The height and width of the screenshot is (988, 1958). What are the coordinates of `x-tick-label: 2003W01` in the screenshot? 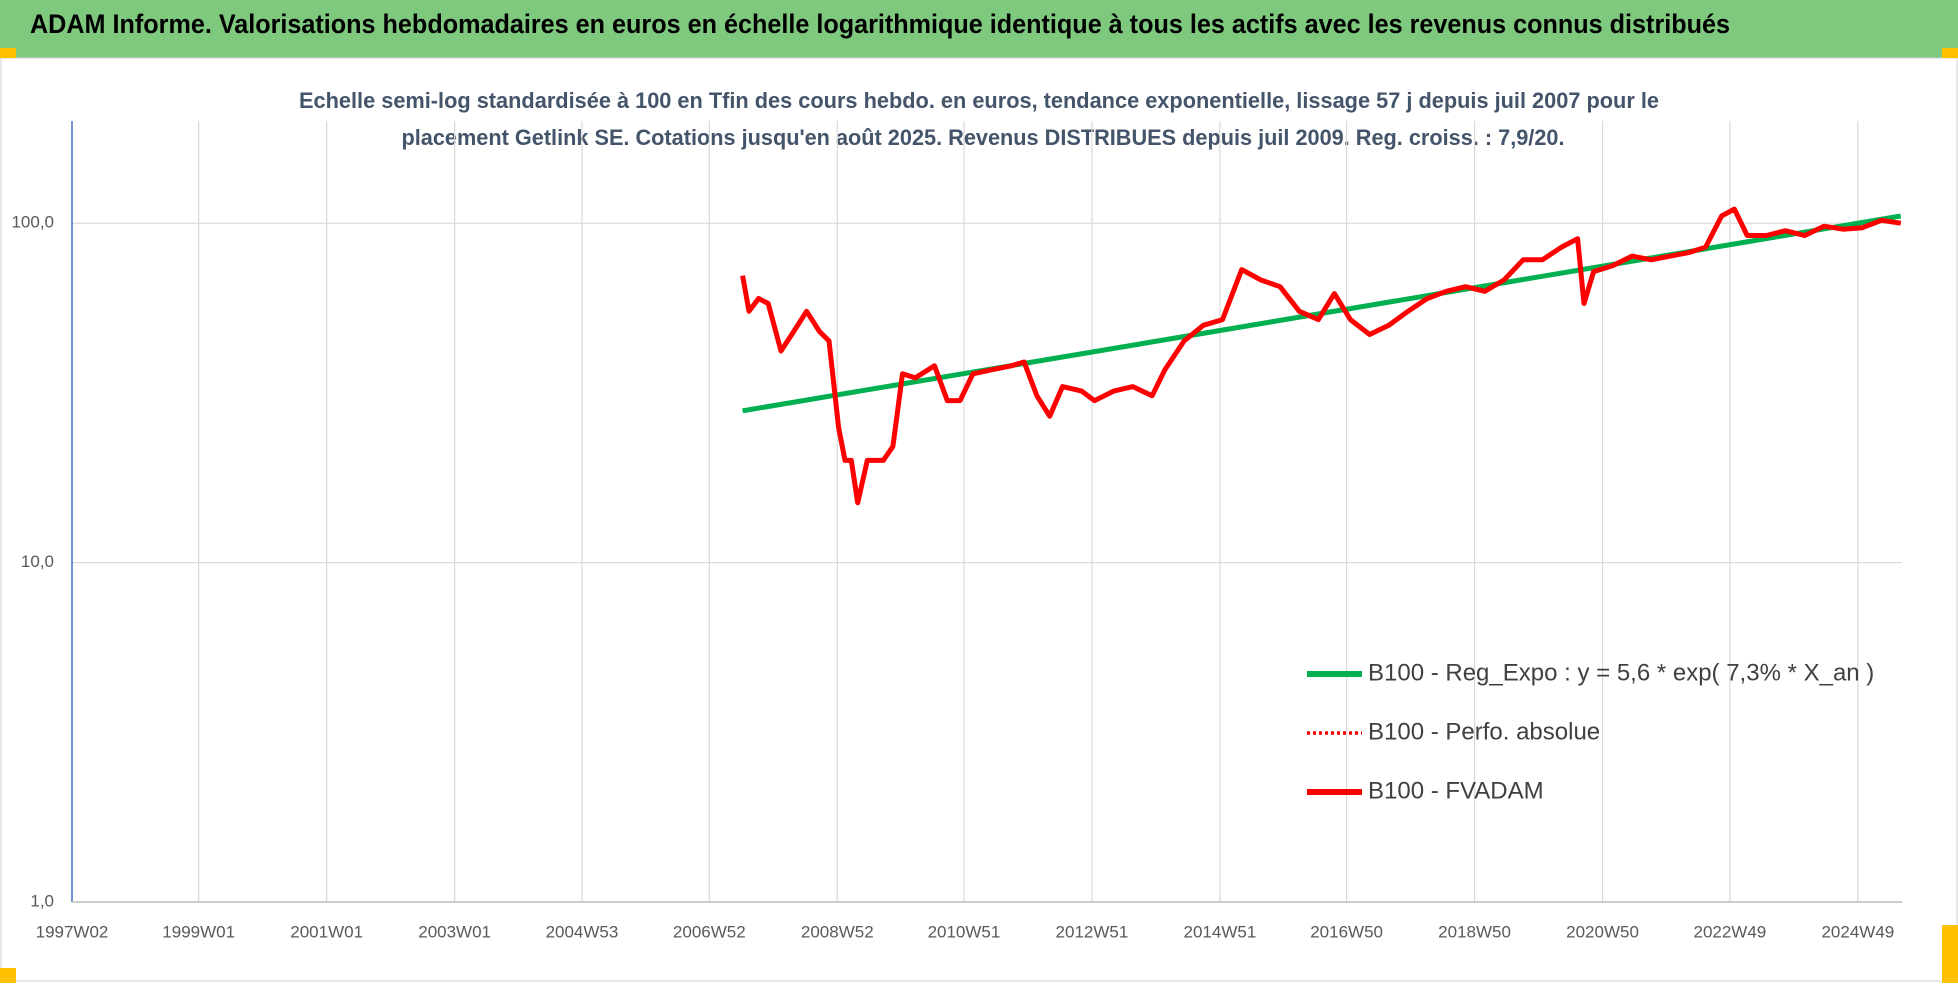 It's located at (454, 931).